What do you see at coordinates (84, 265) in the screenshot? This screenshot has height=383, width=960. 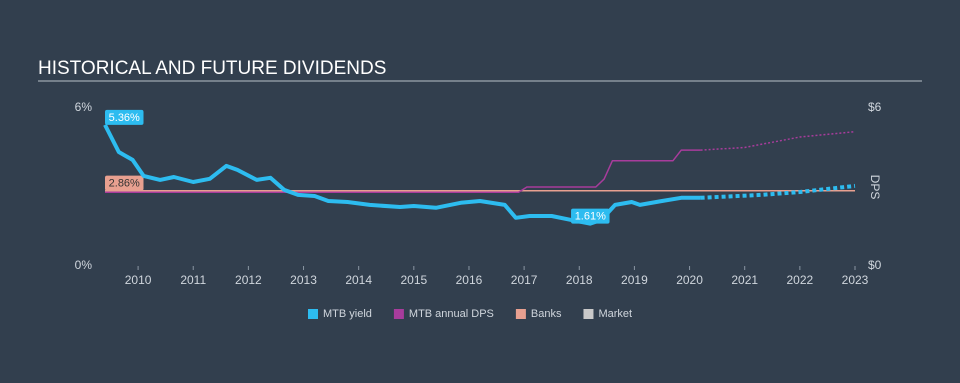 I see `y-tick-label: 0%` at bounding box center [84, 265].